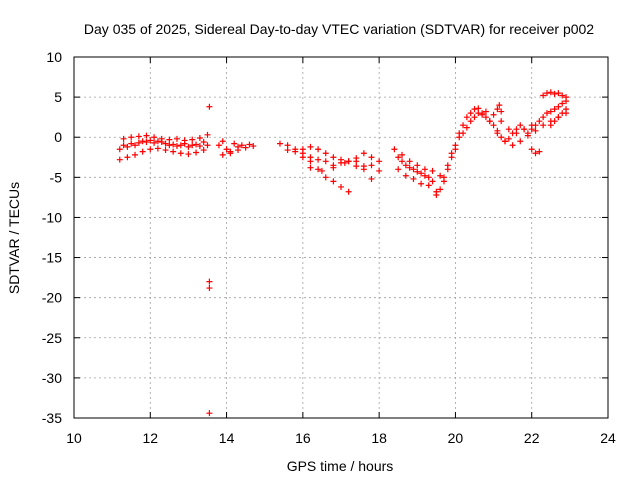 The height and width of the screenshot is (480, 640). I want to click on y-tick-label: 10, so click(54, 57).